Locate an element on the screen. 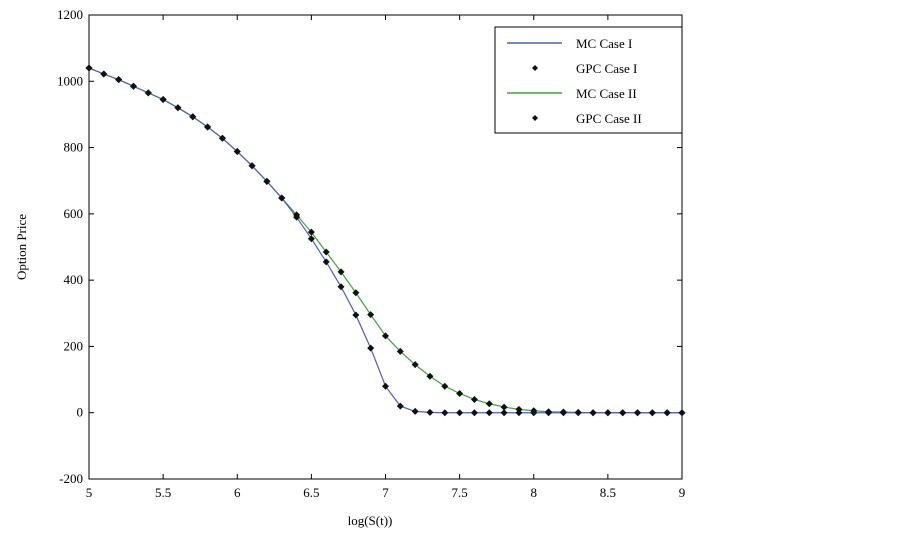 The height and width of the screenshot is (538, 903). y-tick-label: -200 is located at coordinates (71, 478).